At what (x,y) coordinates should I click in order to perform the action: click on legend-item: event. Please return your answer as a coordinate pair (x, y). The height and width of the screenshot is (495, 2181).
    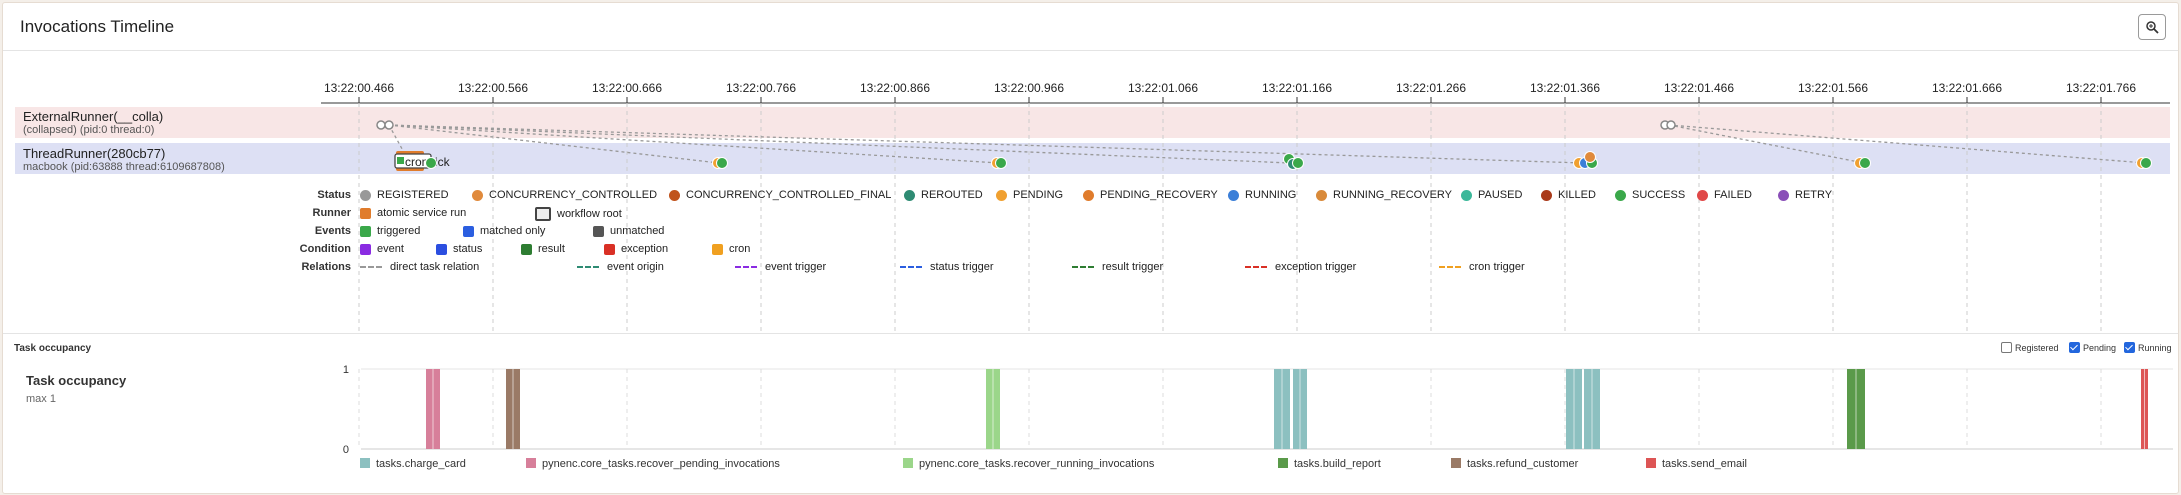
    Looking at the image, I should click on (382, 249).